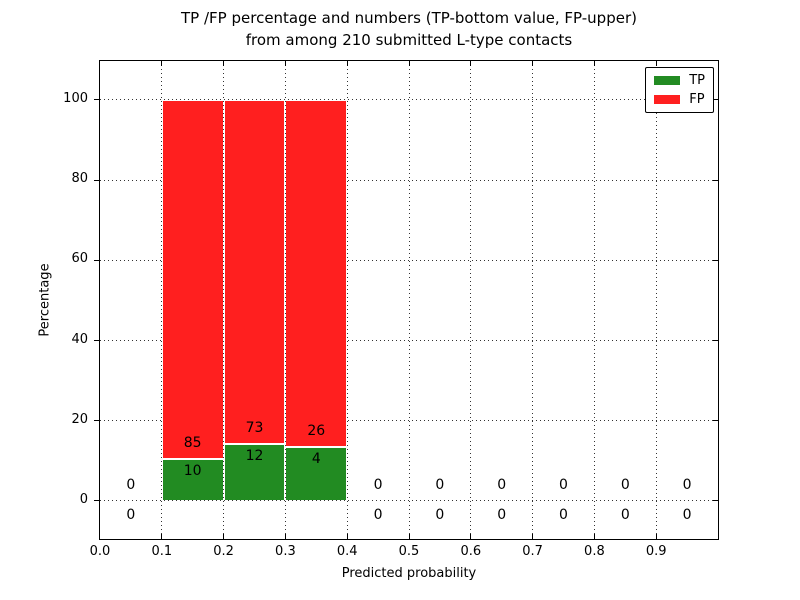 The image size is (800, 600). What do you see at coordinates (285, 551) in the screenshot?
I see `x-tick-label: 0.3` at bounding box center [285, 551].